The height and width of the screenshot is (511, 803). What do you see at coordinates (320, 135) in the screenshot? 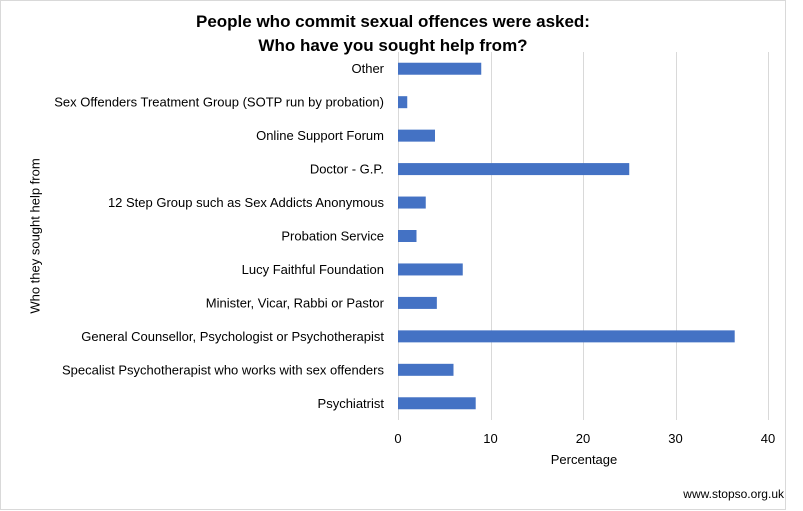
I see `category-label-2: Online Support Forum` at bounding box center [320, 135].